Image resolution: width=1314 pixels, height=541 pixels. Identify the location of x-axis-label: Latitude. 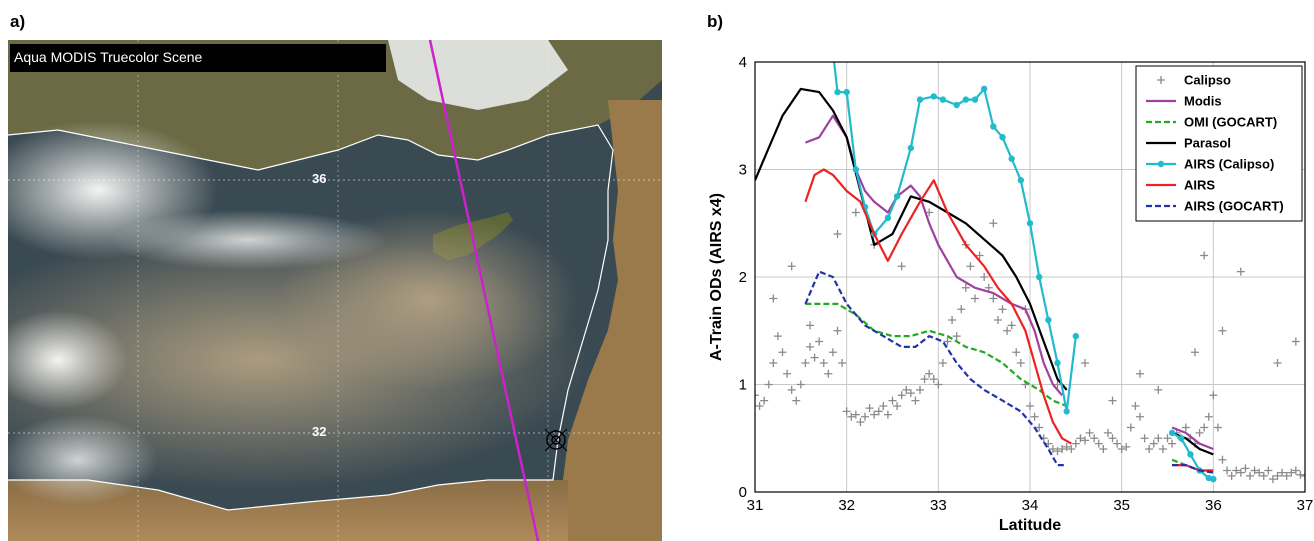
(1030, 525).